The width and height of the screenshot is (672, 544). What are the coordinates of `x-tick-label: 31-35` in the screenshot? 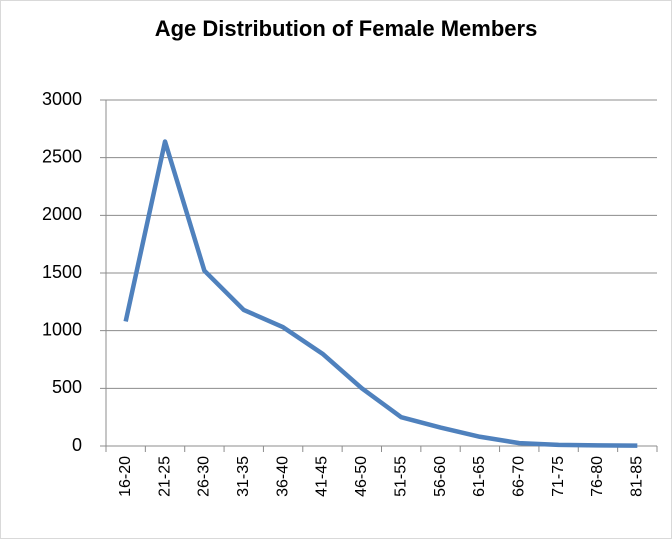 It's located at (243, 476).